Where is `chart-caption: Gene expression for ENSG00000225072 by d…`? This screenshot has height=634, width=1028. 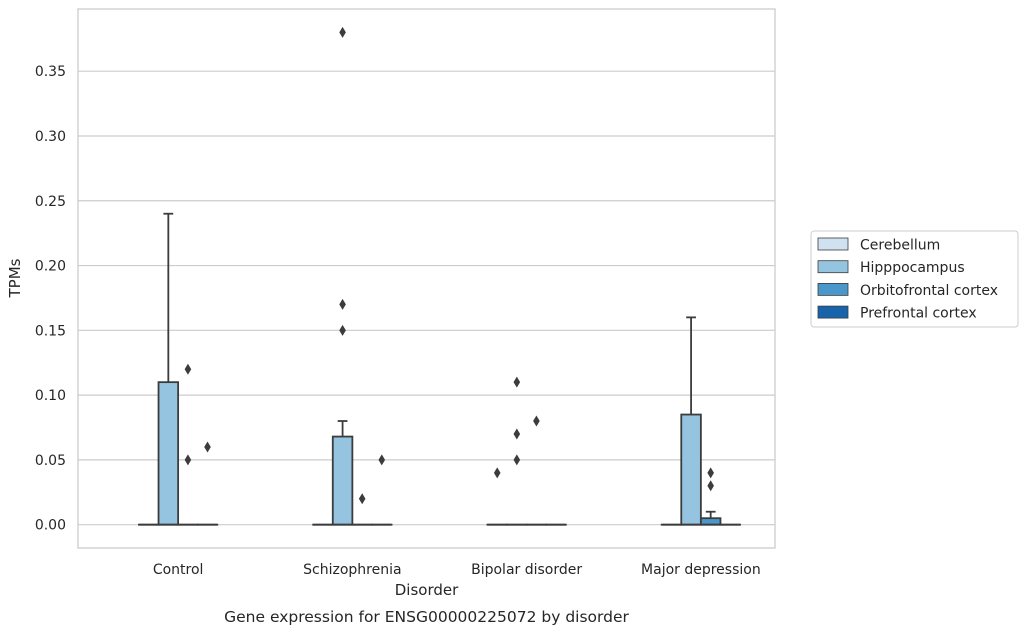 chart-caption: Gene expression for ENSG00000225072 by d… is located at coordinates (426, 617).